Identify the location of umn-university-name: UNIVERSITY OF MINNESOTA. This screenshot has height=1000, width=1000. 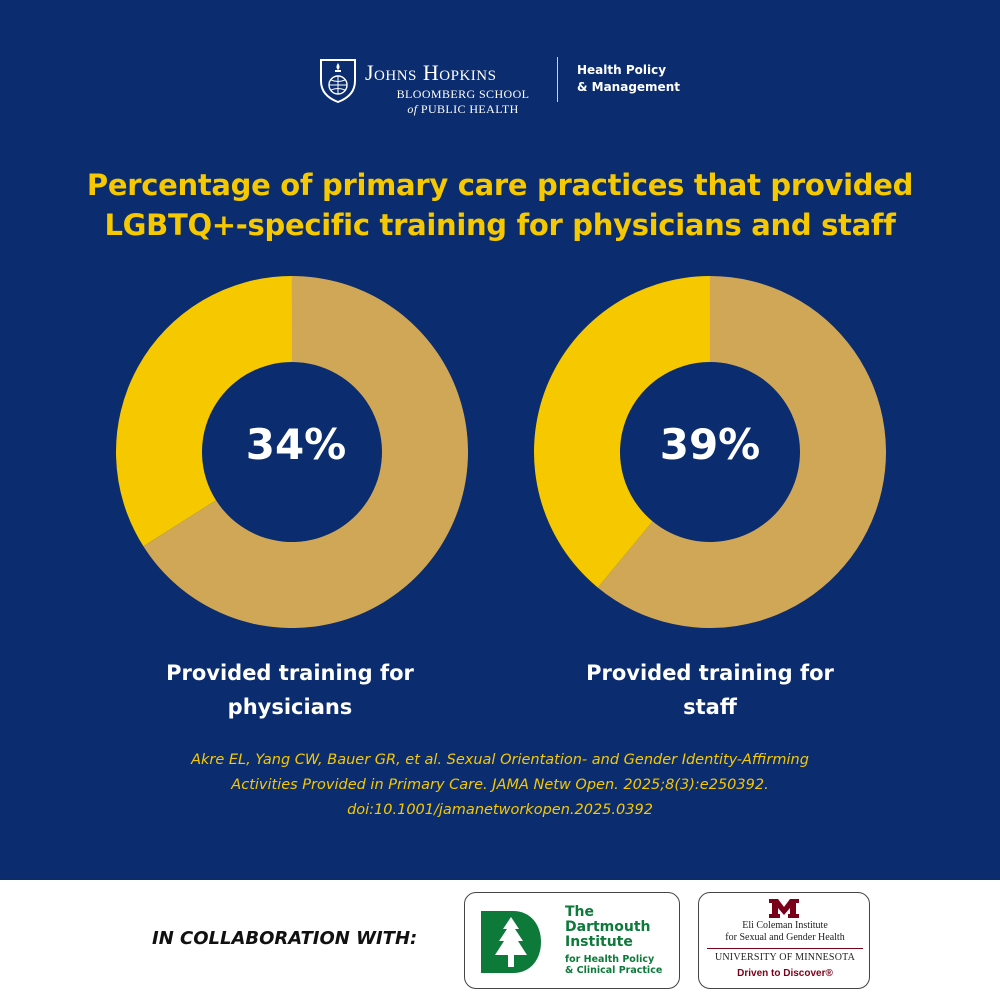
(785, 957).